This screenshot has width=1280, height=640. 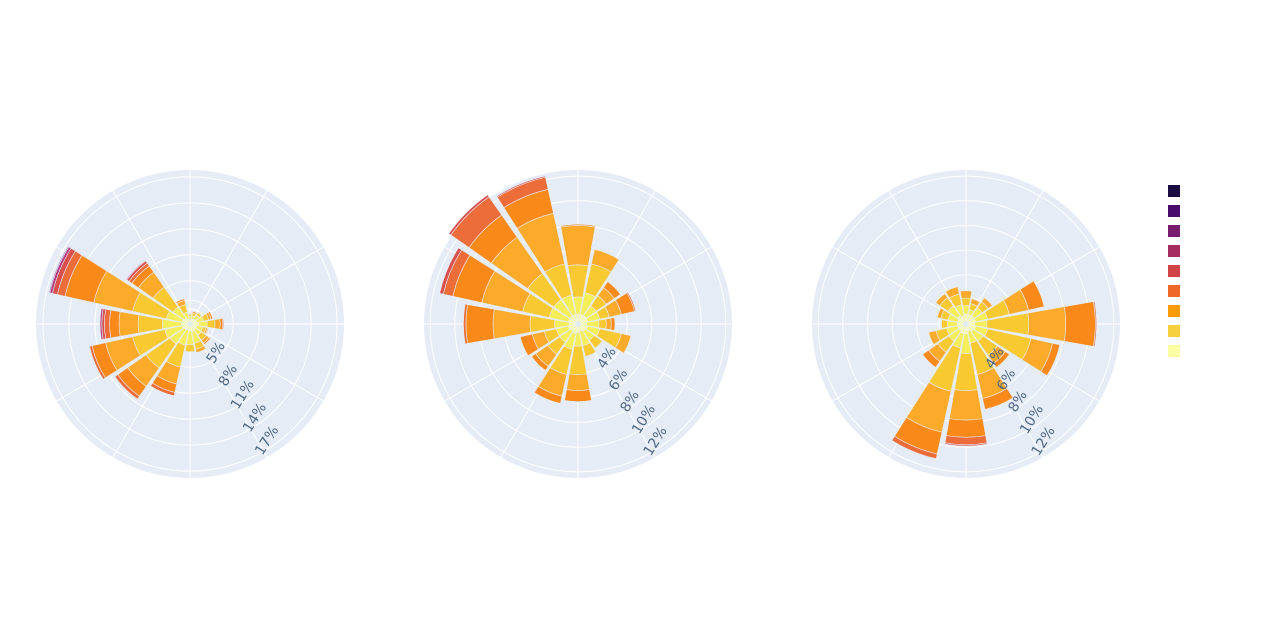 I want to click on legend, so click(x=1174, y=275).